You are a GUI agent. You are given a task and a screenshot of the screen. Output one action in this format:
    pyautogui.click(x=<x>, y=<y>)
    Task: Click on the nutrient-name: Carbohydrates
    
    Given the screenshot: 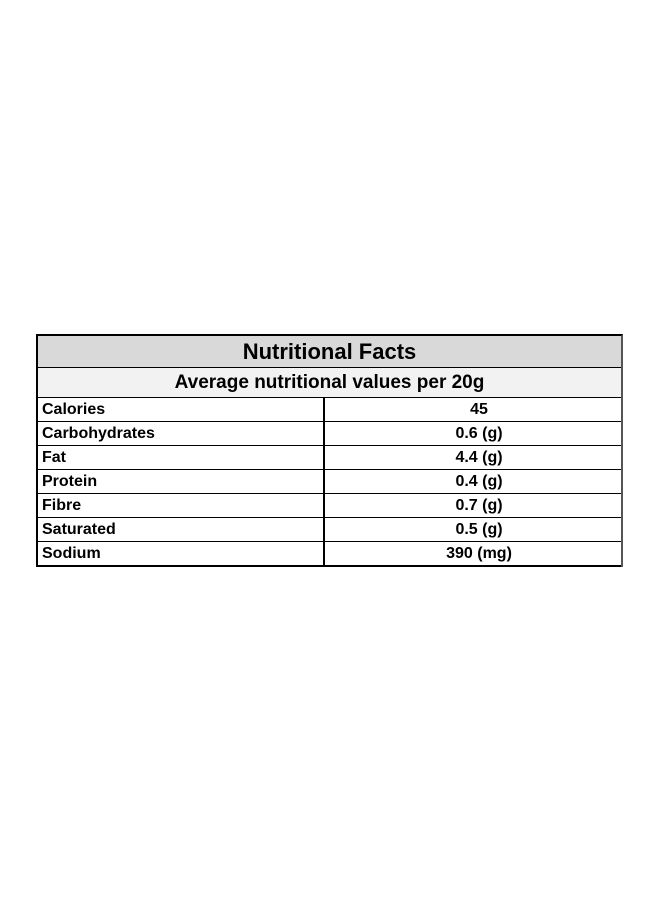 What is the action you would take?
    pyautogui.click(x=181, y=433)
    